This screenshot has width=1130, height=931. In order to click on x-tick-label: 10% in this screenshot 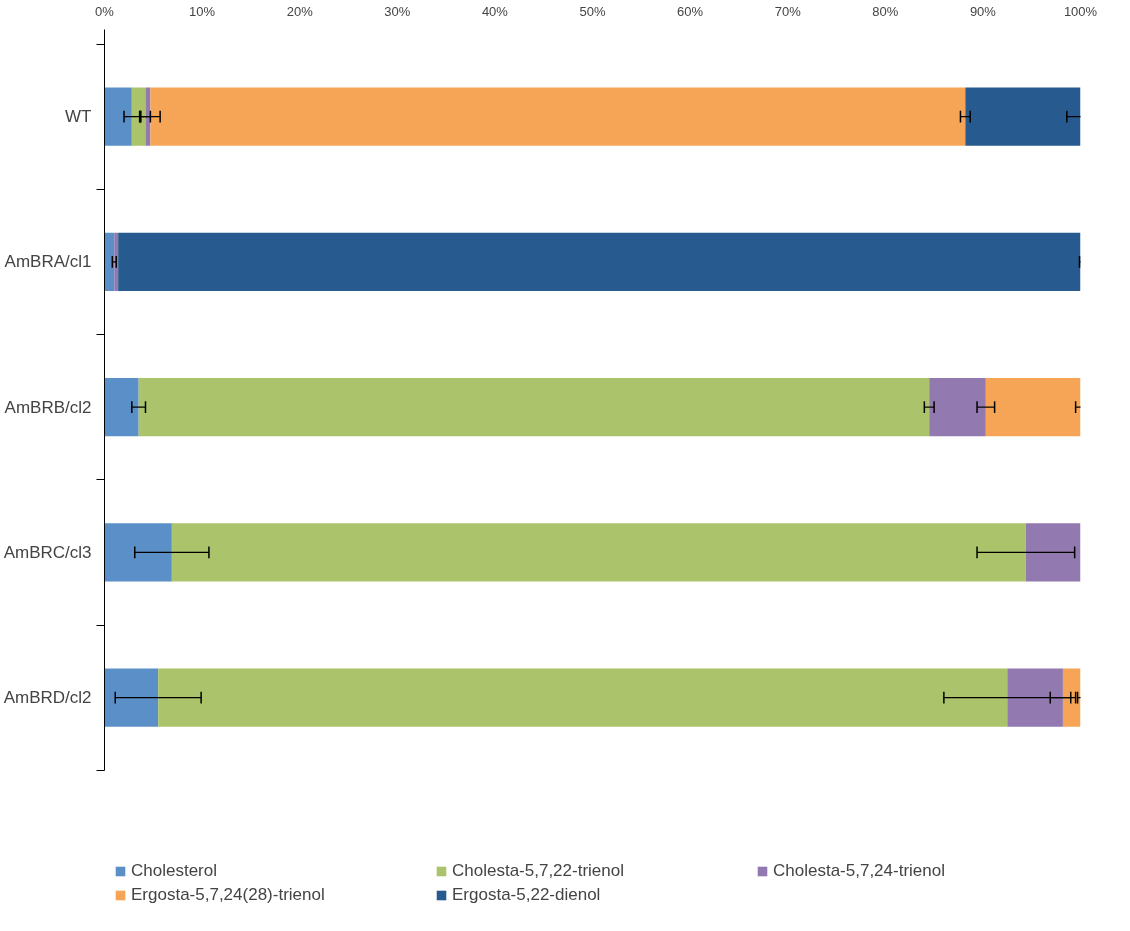, I will do `click(202, 11)`.